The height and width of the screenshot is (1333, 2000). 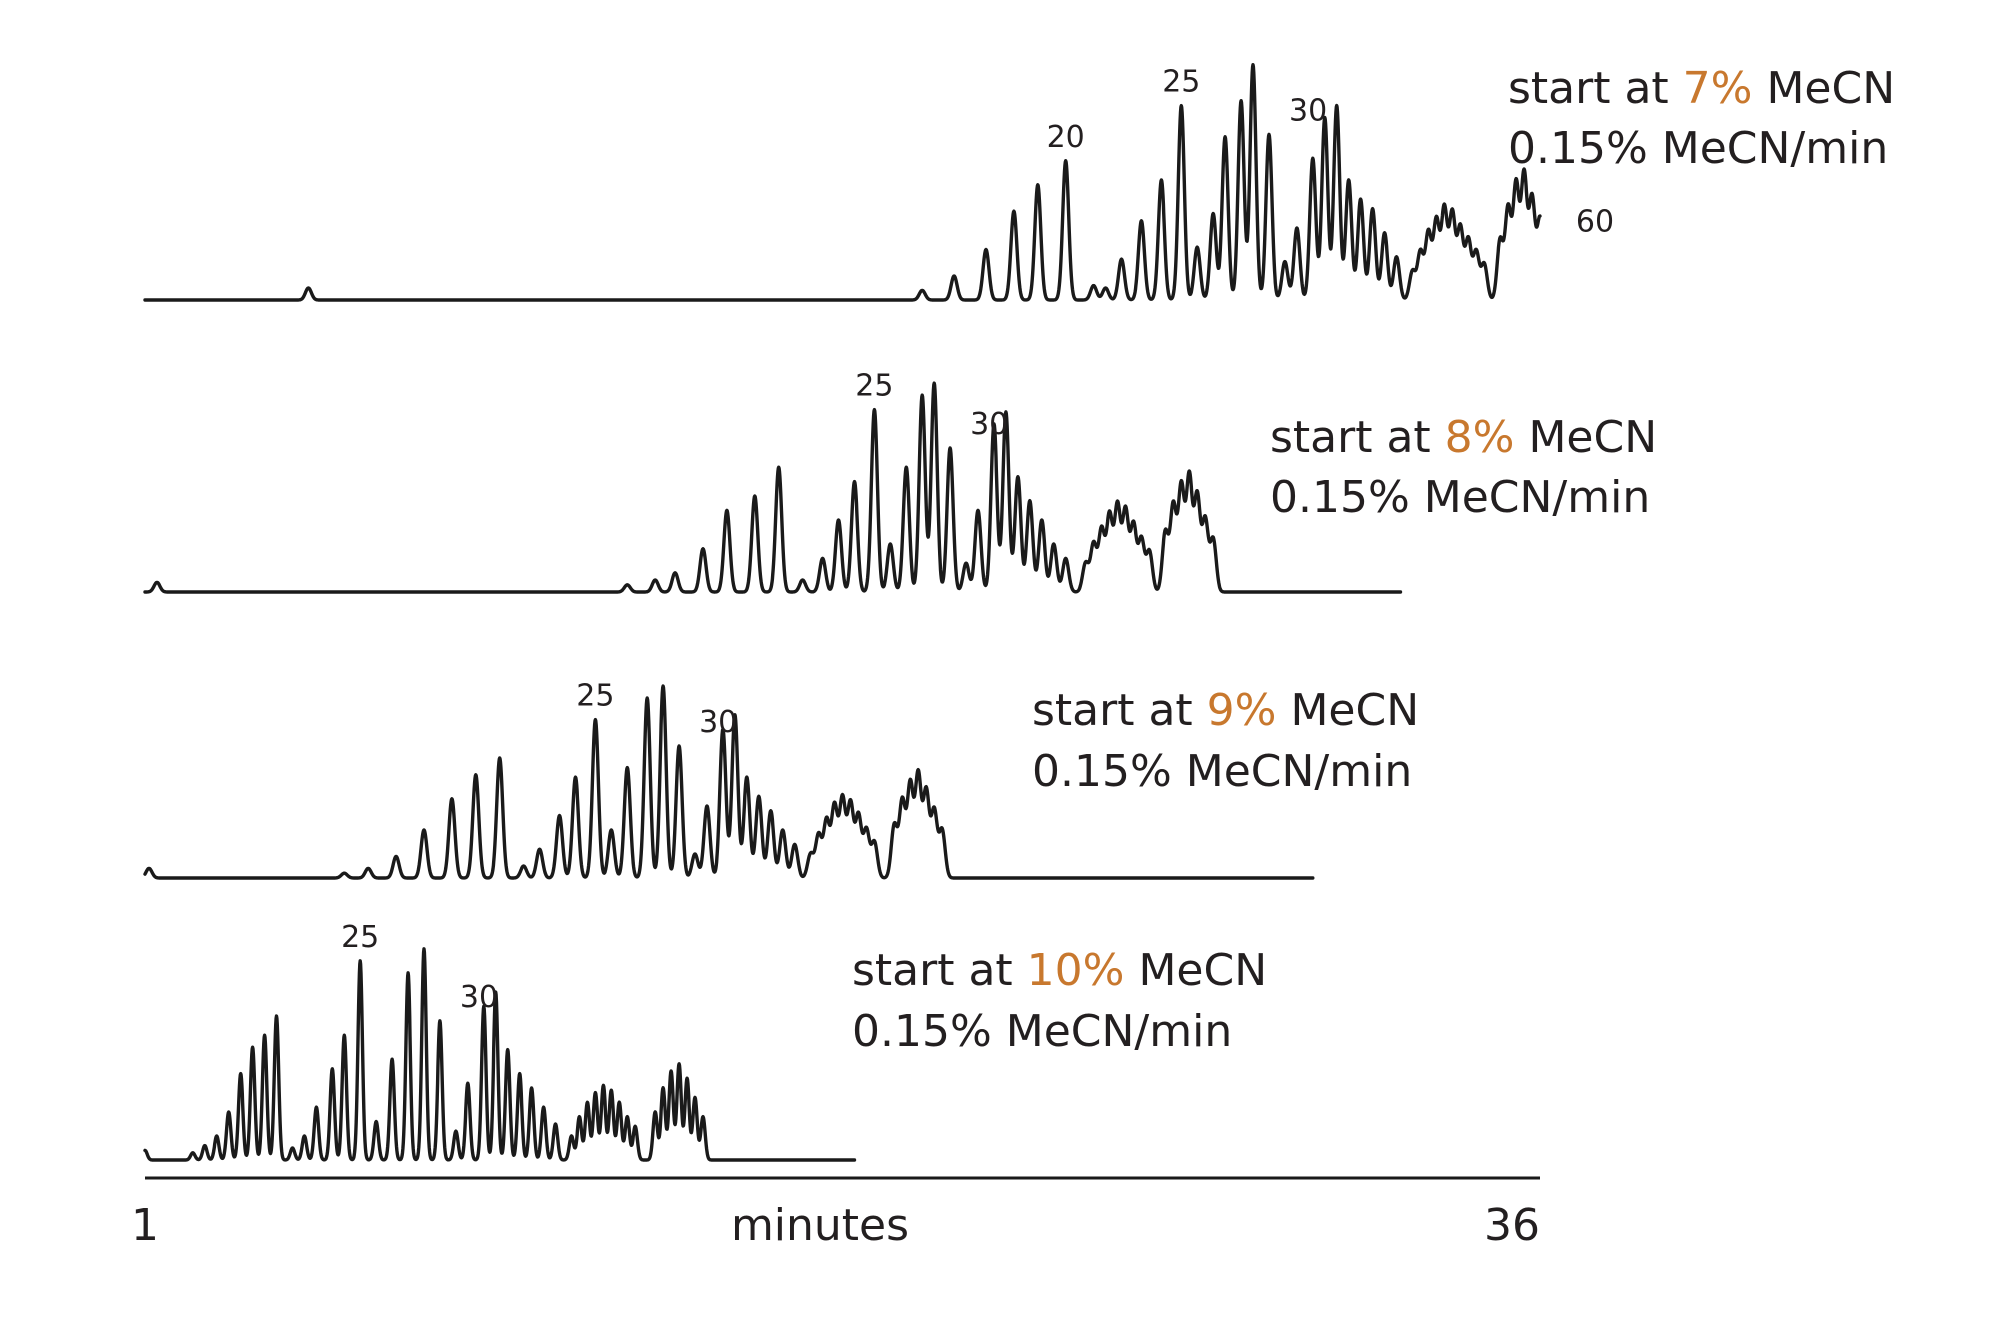 I want to click on chromatogram-trace-8pct, so click(x=773, y=487).